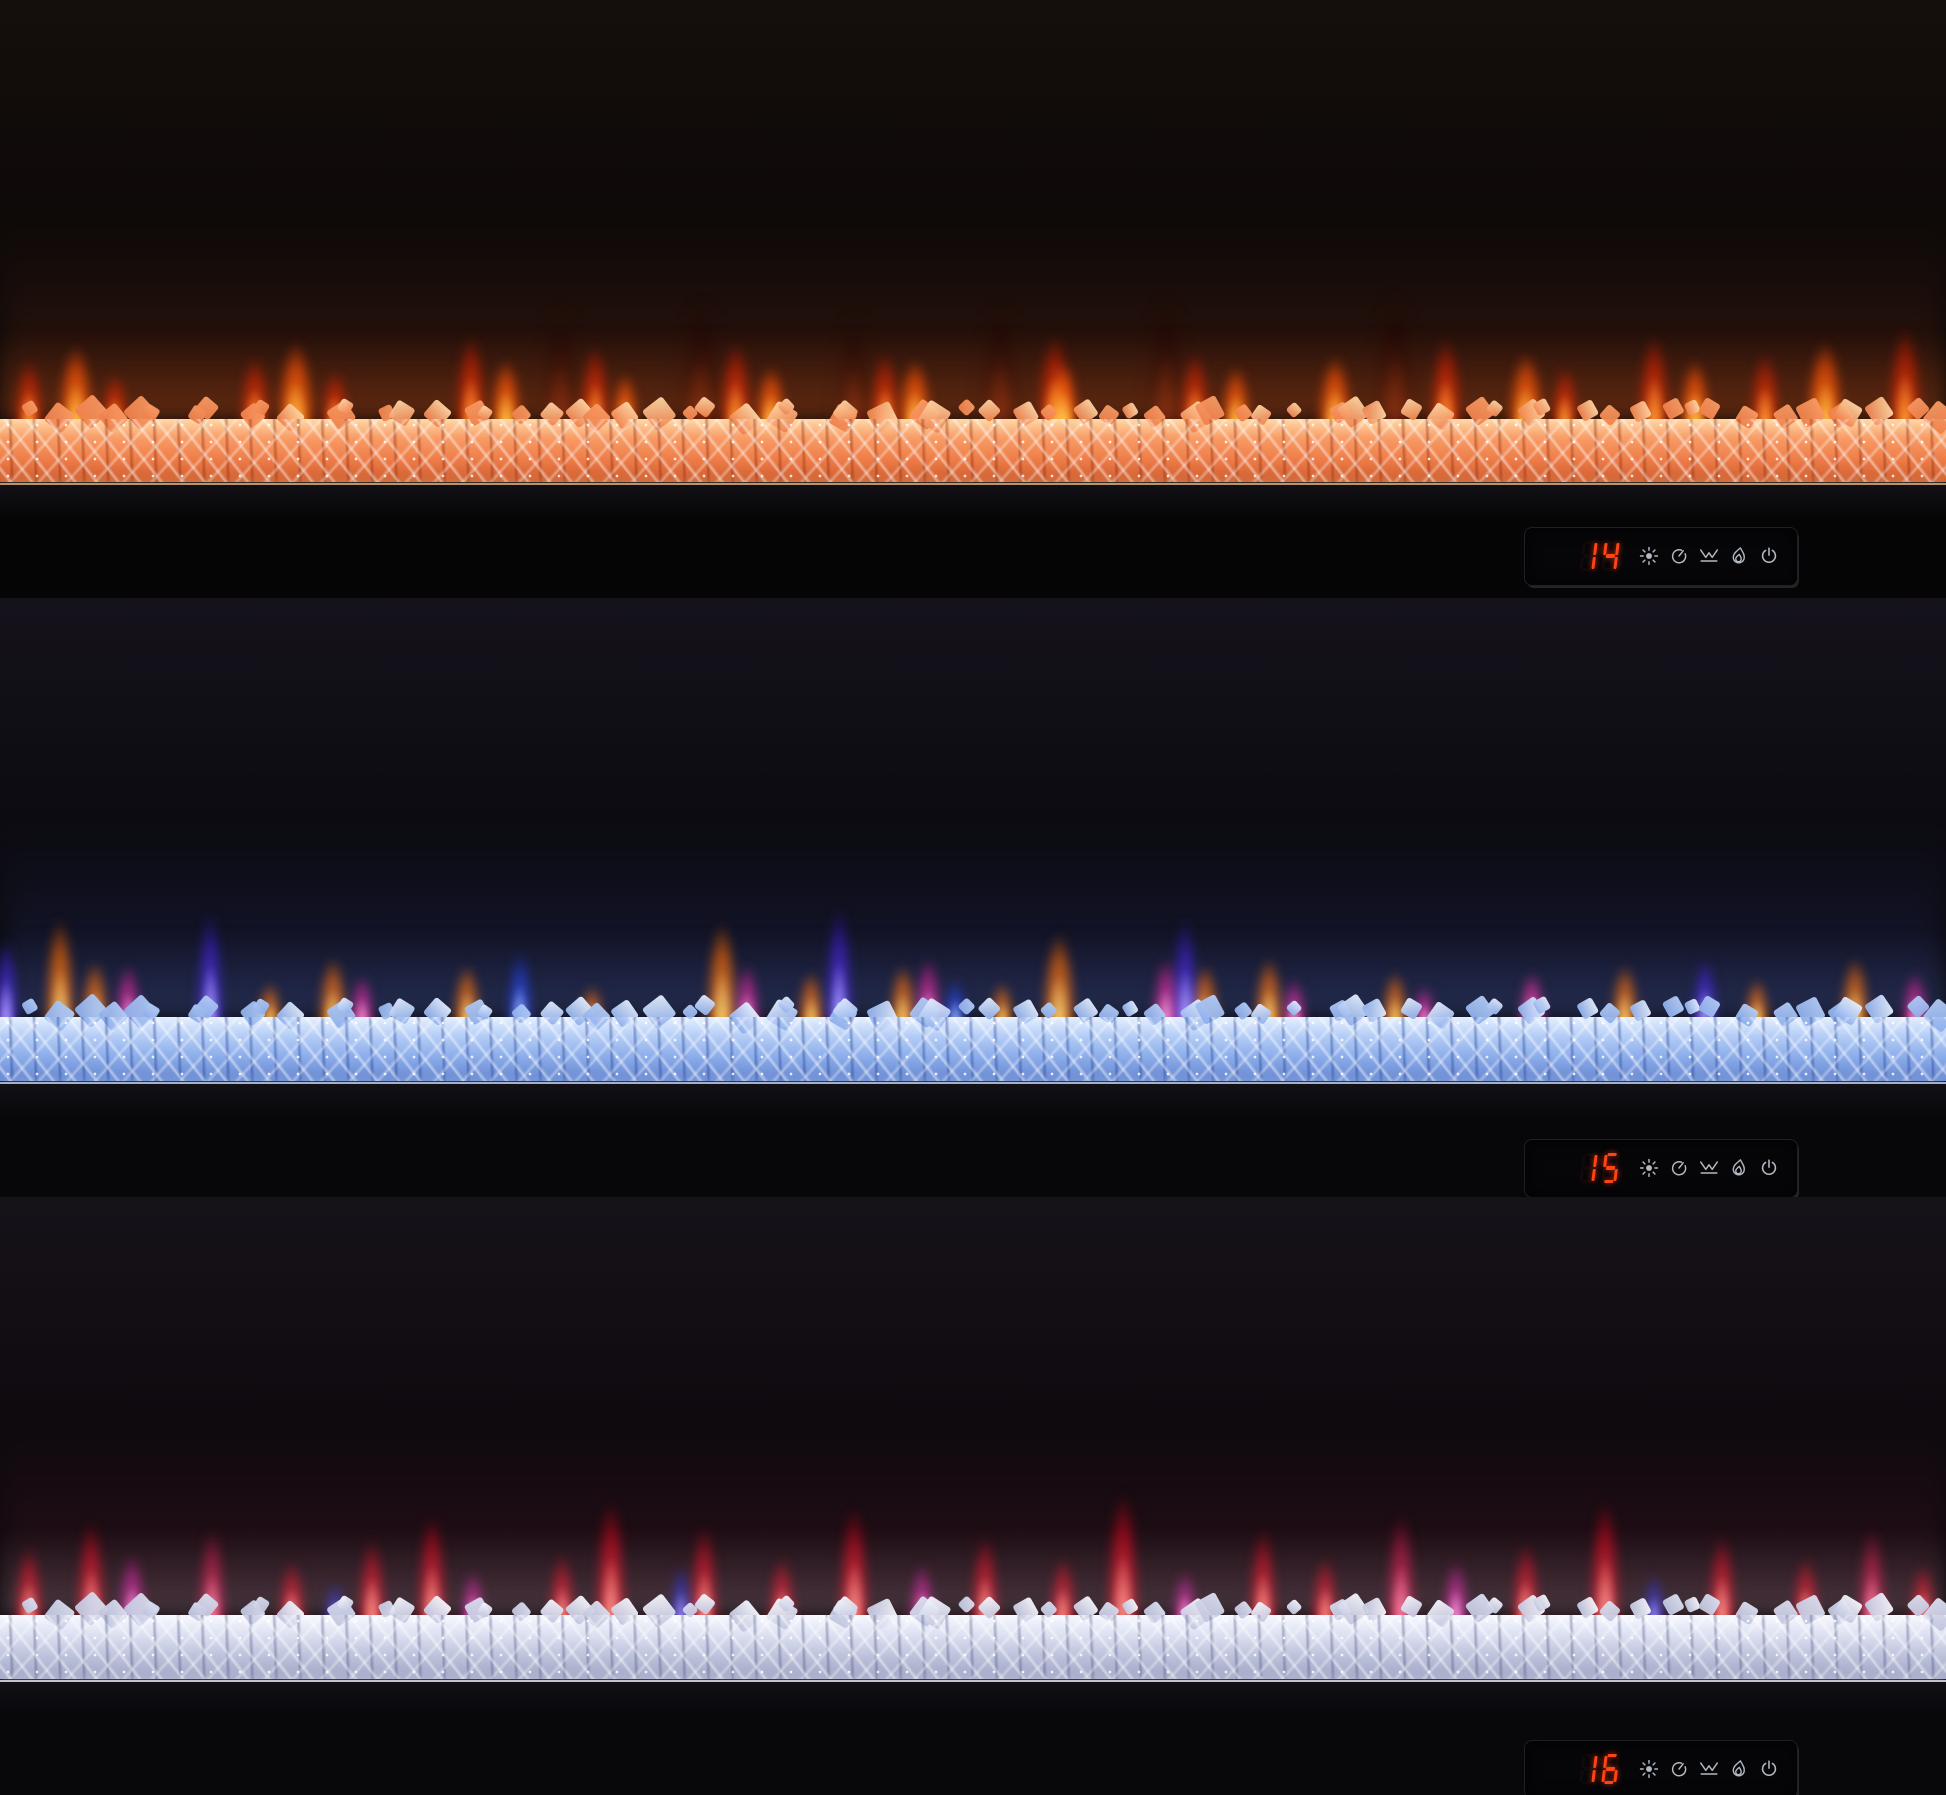 This screenshot has width=1946, height=1795. Describe the element at coordinates (1599, 556) in the screenshot. I see `led-display: 14` at that location.